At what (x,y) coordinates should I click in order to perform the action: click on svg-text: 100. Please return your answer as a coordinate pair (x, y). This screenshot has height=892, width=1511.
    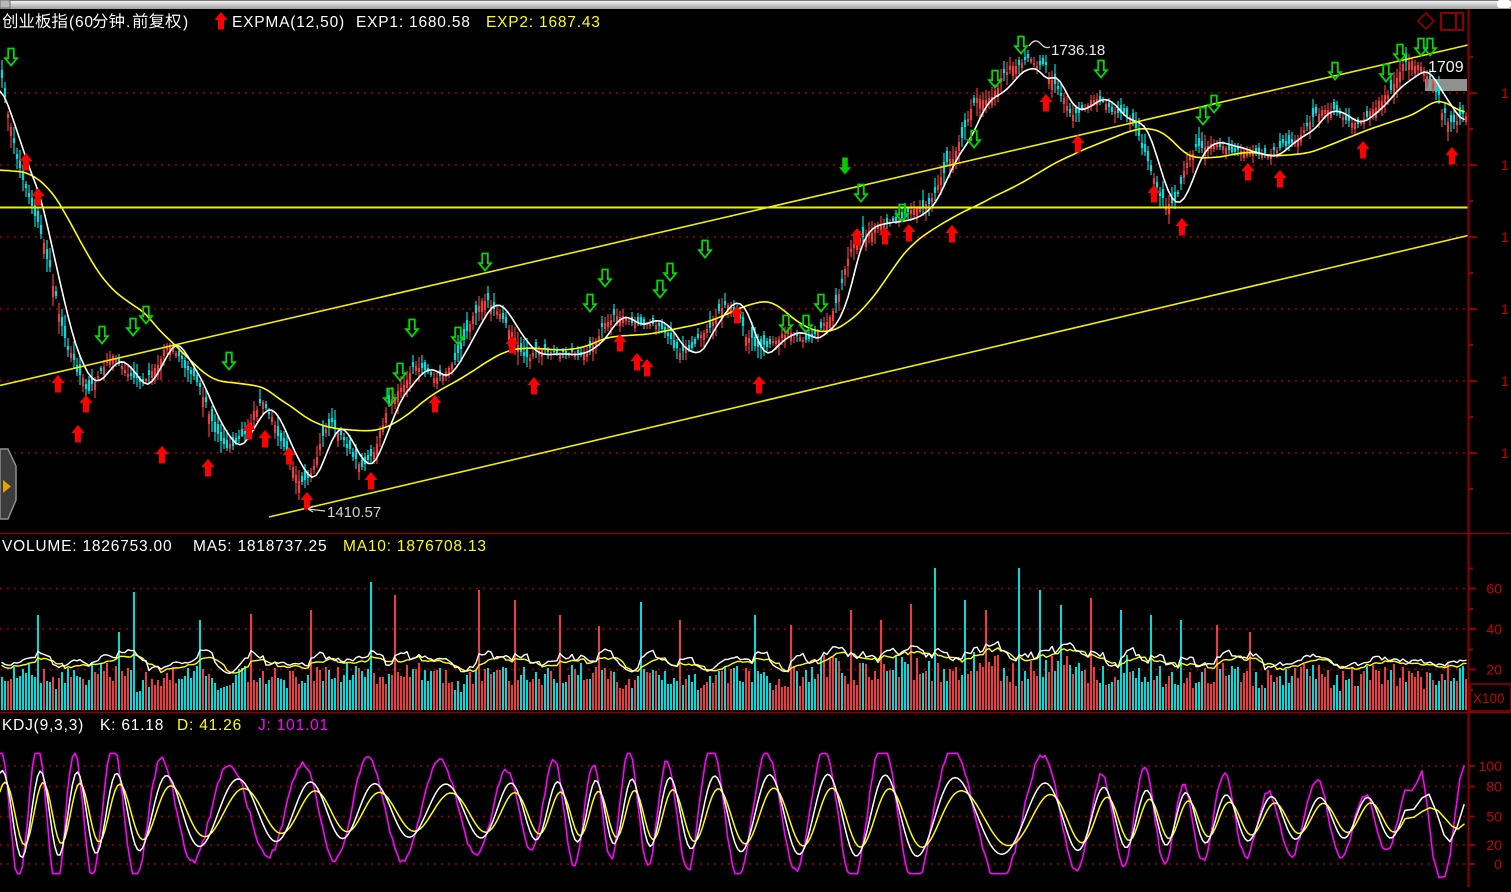
    Looking at the image, I should click on (1491, 766).